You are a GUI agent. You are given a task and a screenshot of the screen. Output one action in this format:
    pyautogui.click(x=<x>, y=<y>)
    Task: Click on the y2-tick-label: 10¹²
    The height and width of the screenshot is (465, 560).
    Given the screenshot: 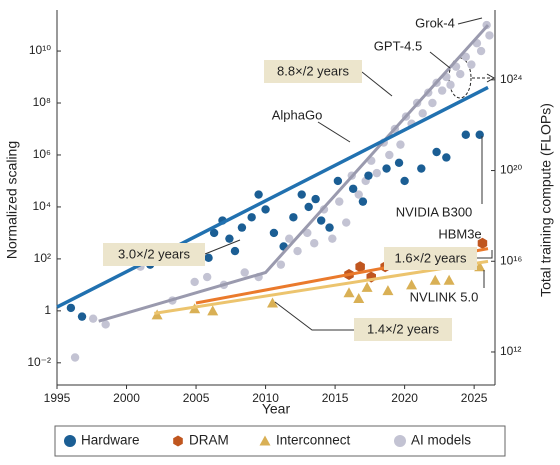 What is the action you would take?
    pyautogui.click(x=510, y=351)
    